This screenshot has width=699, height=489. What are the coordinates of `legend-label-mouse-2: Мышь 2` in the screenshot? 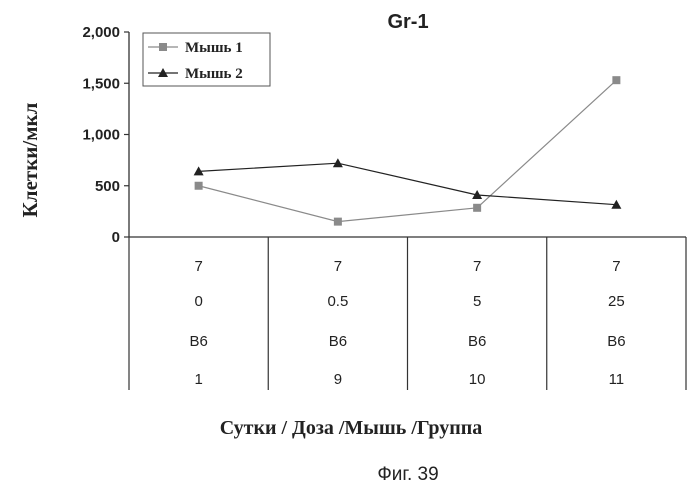 It's located at (214, 74).